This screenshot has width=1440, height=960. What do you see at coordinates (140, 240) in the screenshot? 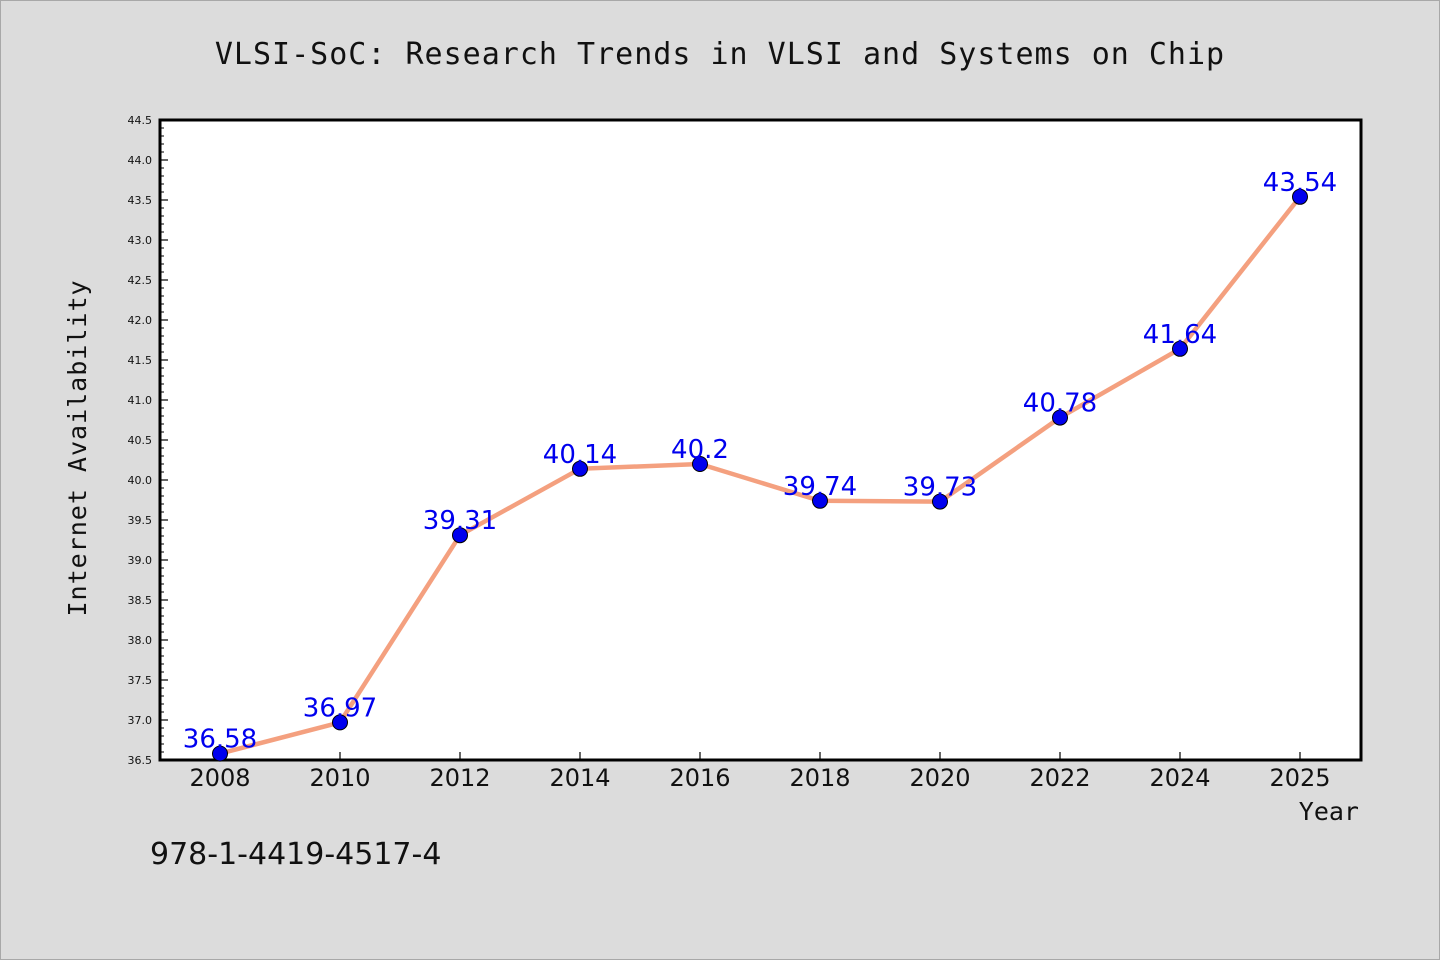
I see `y-tick-label: 43.0` at bounding box center [140, 240].